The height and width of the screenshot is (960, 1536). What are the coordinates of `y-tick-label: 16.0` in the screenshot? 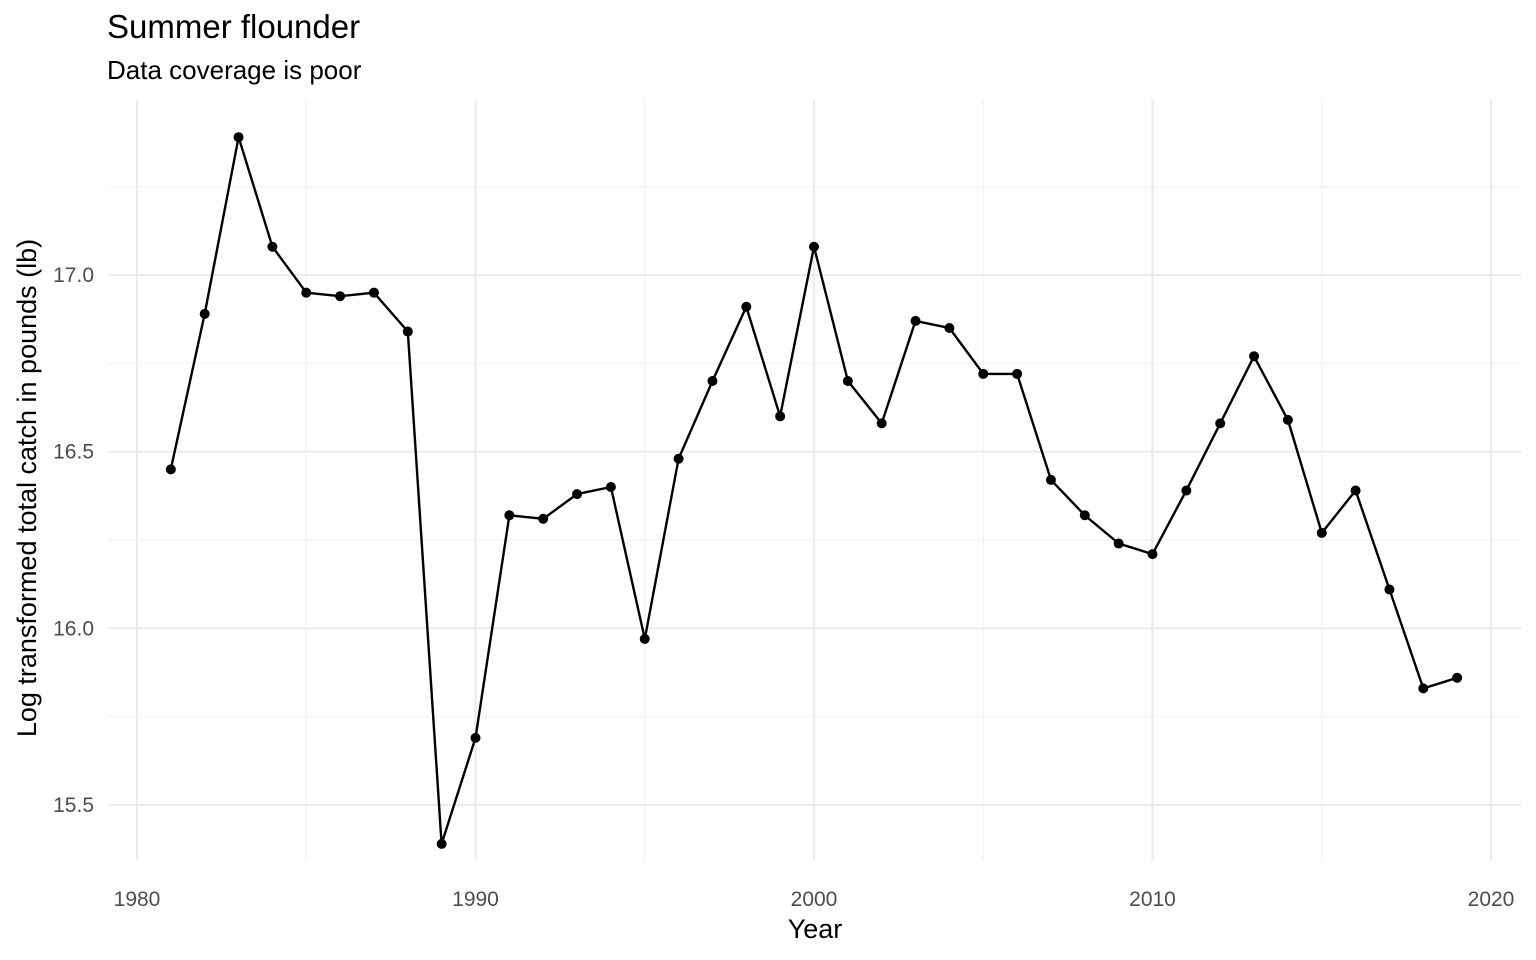 It's located at (73, 628).